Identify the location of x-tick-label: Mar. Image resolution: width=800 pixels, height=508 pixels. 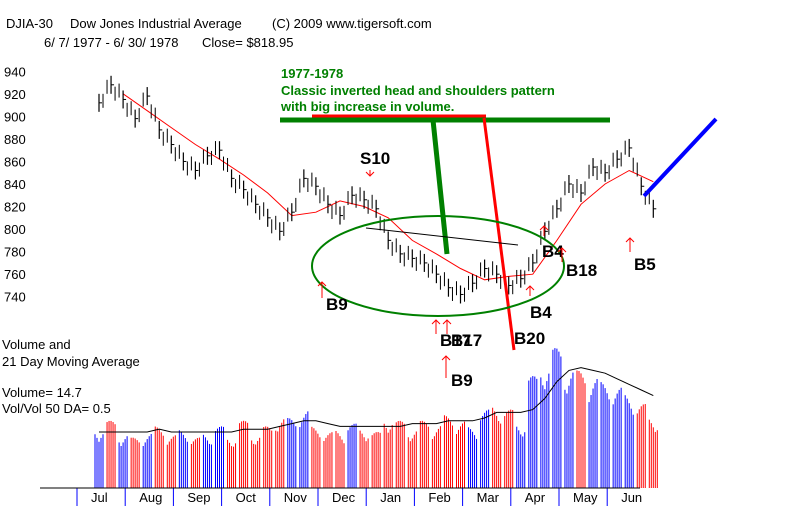
(488, 497).